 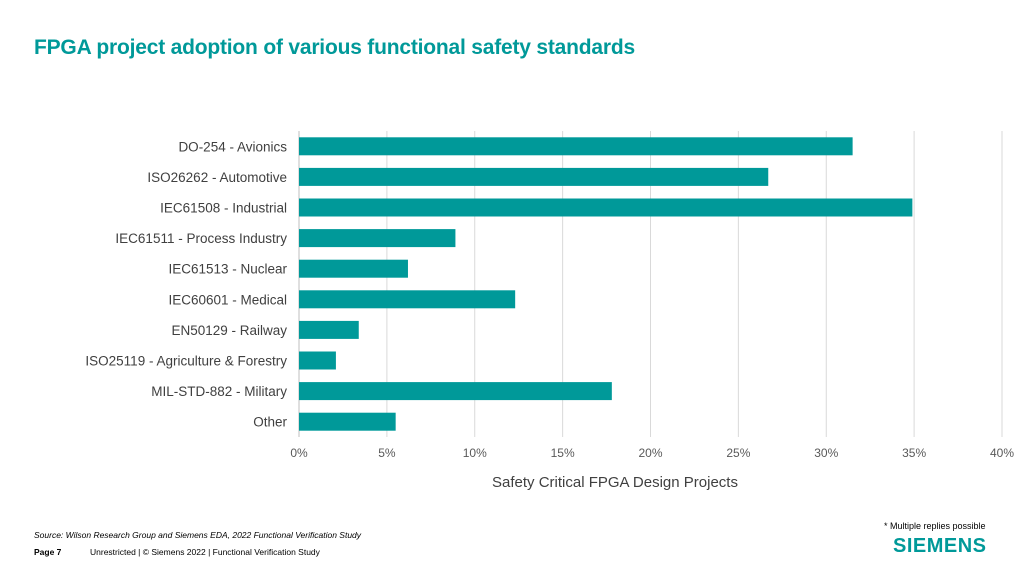 I want to click on siemens-logo: SIEMENS, so click(x=940, y=546).